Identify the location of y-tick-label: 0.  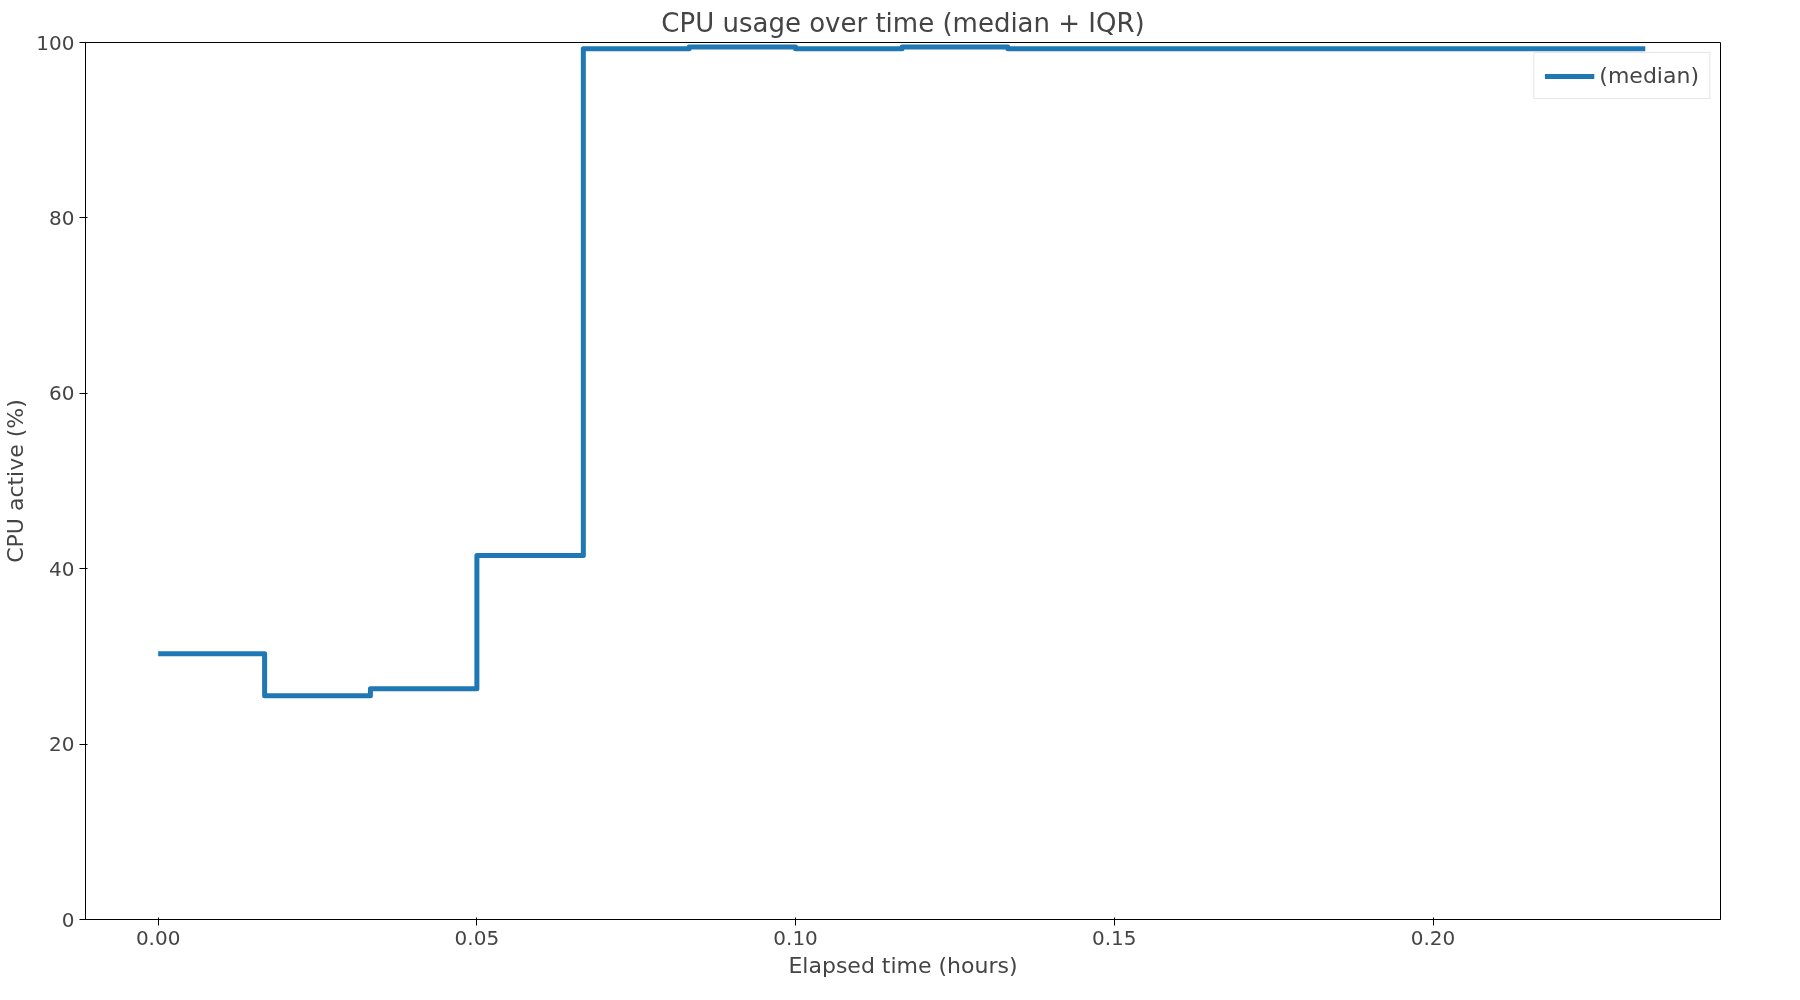
(68, 919).